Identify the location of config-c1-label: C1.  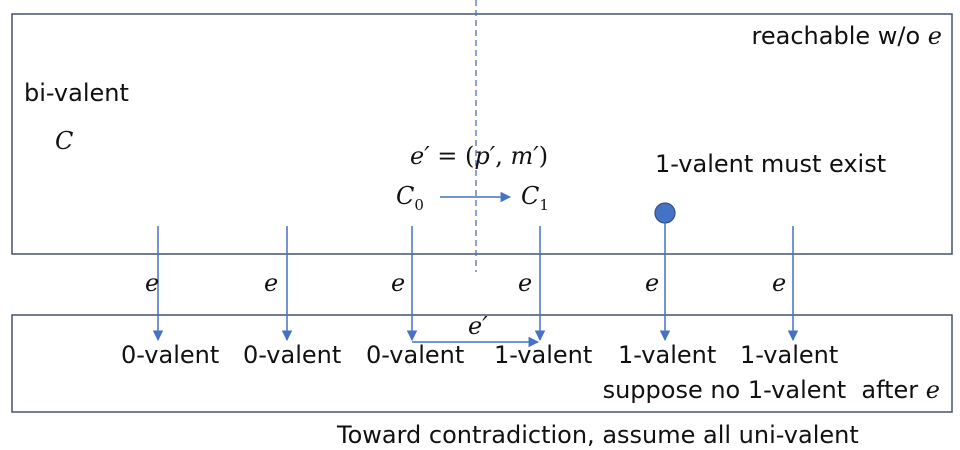
(535, 198).